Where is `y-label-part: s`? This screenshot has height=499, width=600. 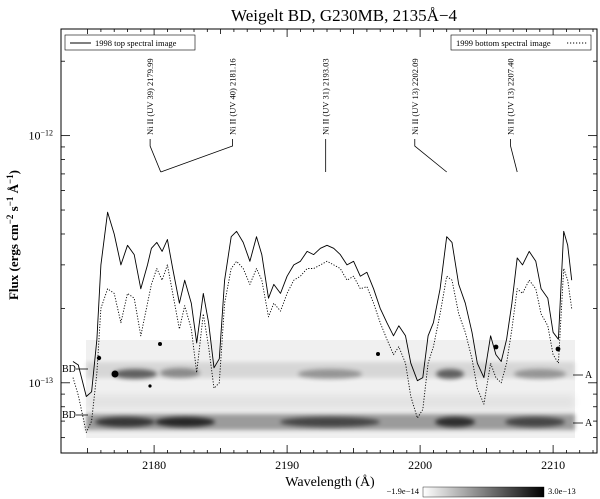 y-label-part: s is located at coordinates (13, 210).